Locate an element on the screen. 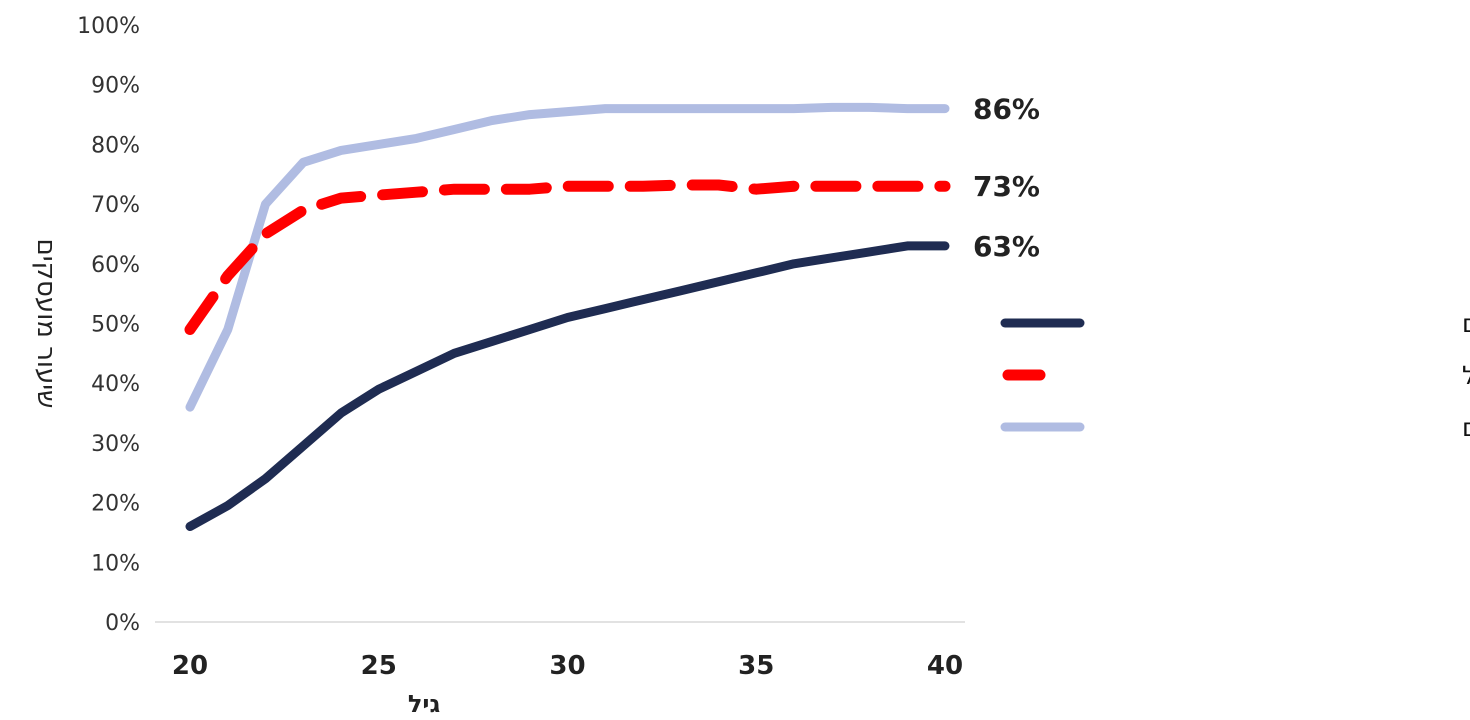  y-tick-label: 10% is located at coordinates (115, 563).